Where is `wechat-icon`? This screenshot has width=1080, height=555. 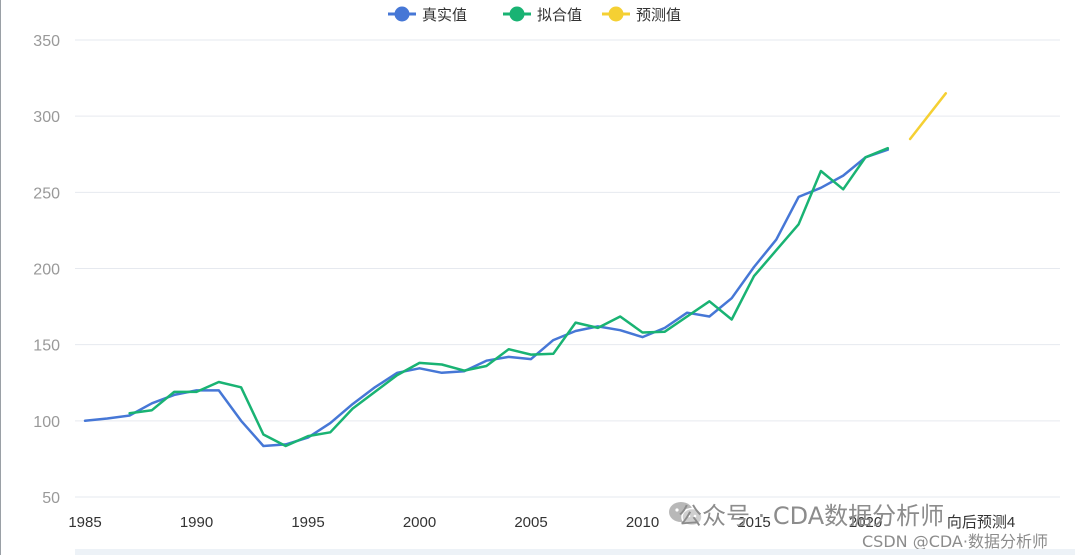
wechat-icon is located at coordinates (686, 514).